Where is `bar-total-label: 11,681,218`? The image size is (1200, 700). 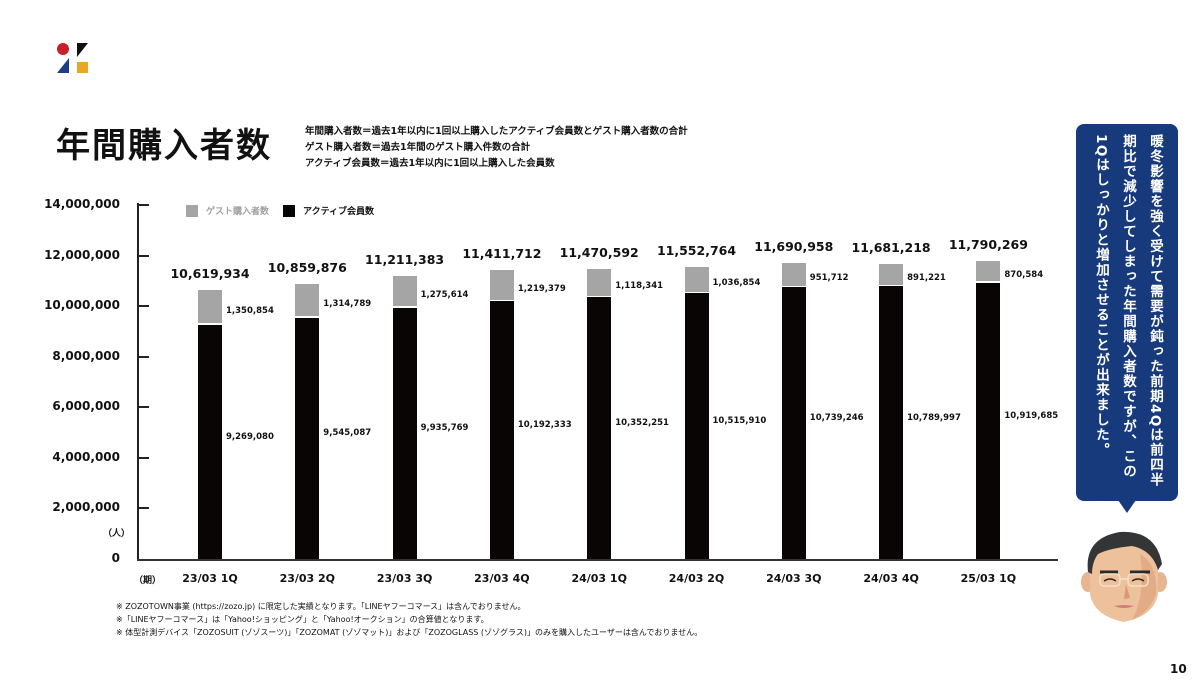 bar-total-label: 11,681,218 is located at coordinates (891, 247).